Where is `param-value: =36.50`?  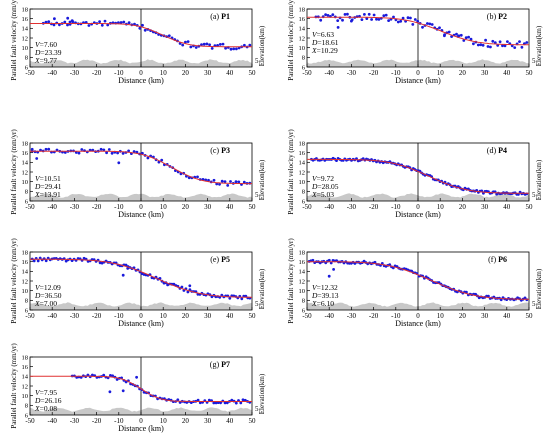
param-value: =36.50 is located at coordinates (50, 295).